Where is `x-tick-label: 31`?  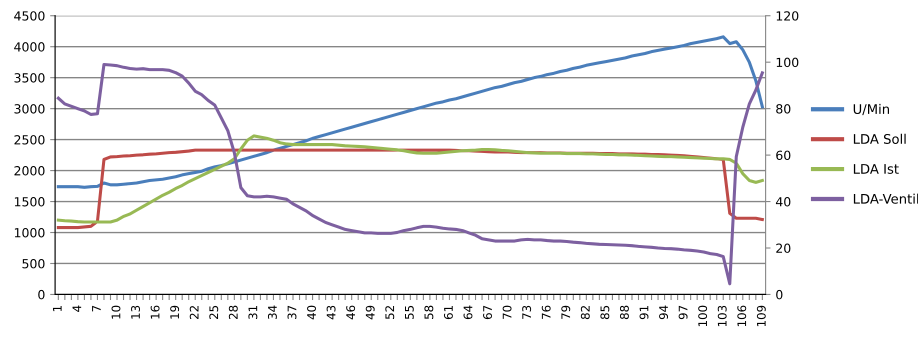
x-tick-label: 31 is located at coordinates (253, 312).